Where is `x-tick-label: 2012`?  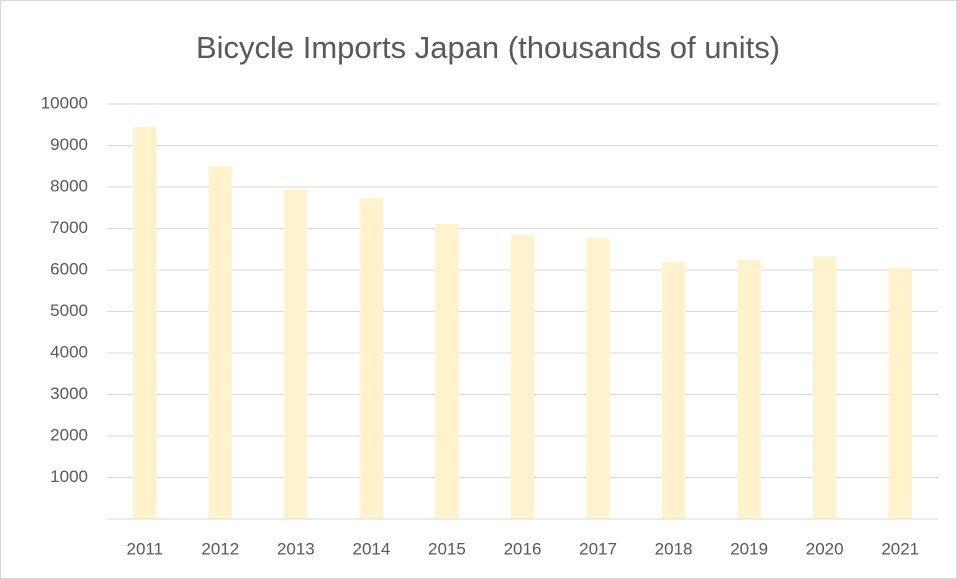 x-tick-label: 2012 is located at coordinates (220, 548).